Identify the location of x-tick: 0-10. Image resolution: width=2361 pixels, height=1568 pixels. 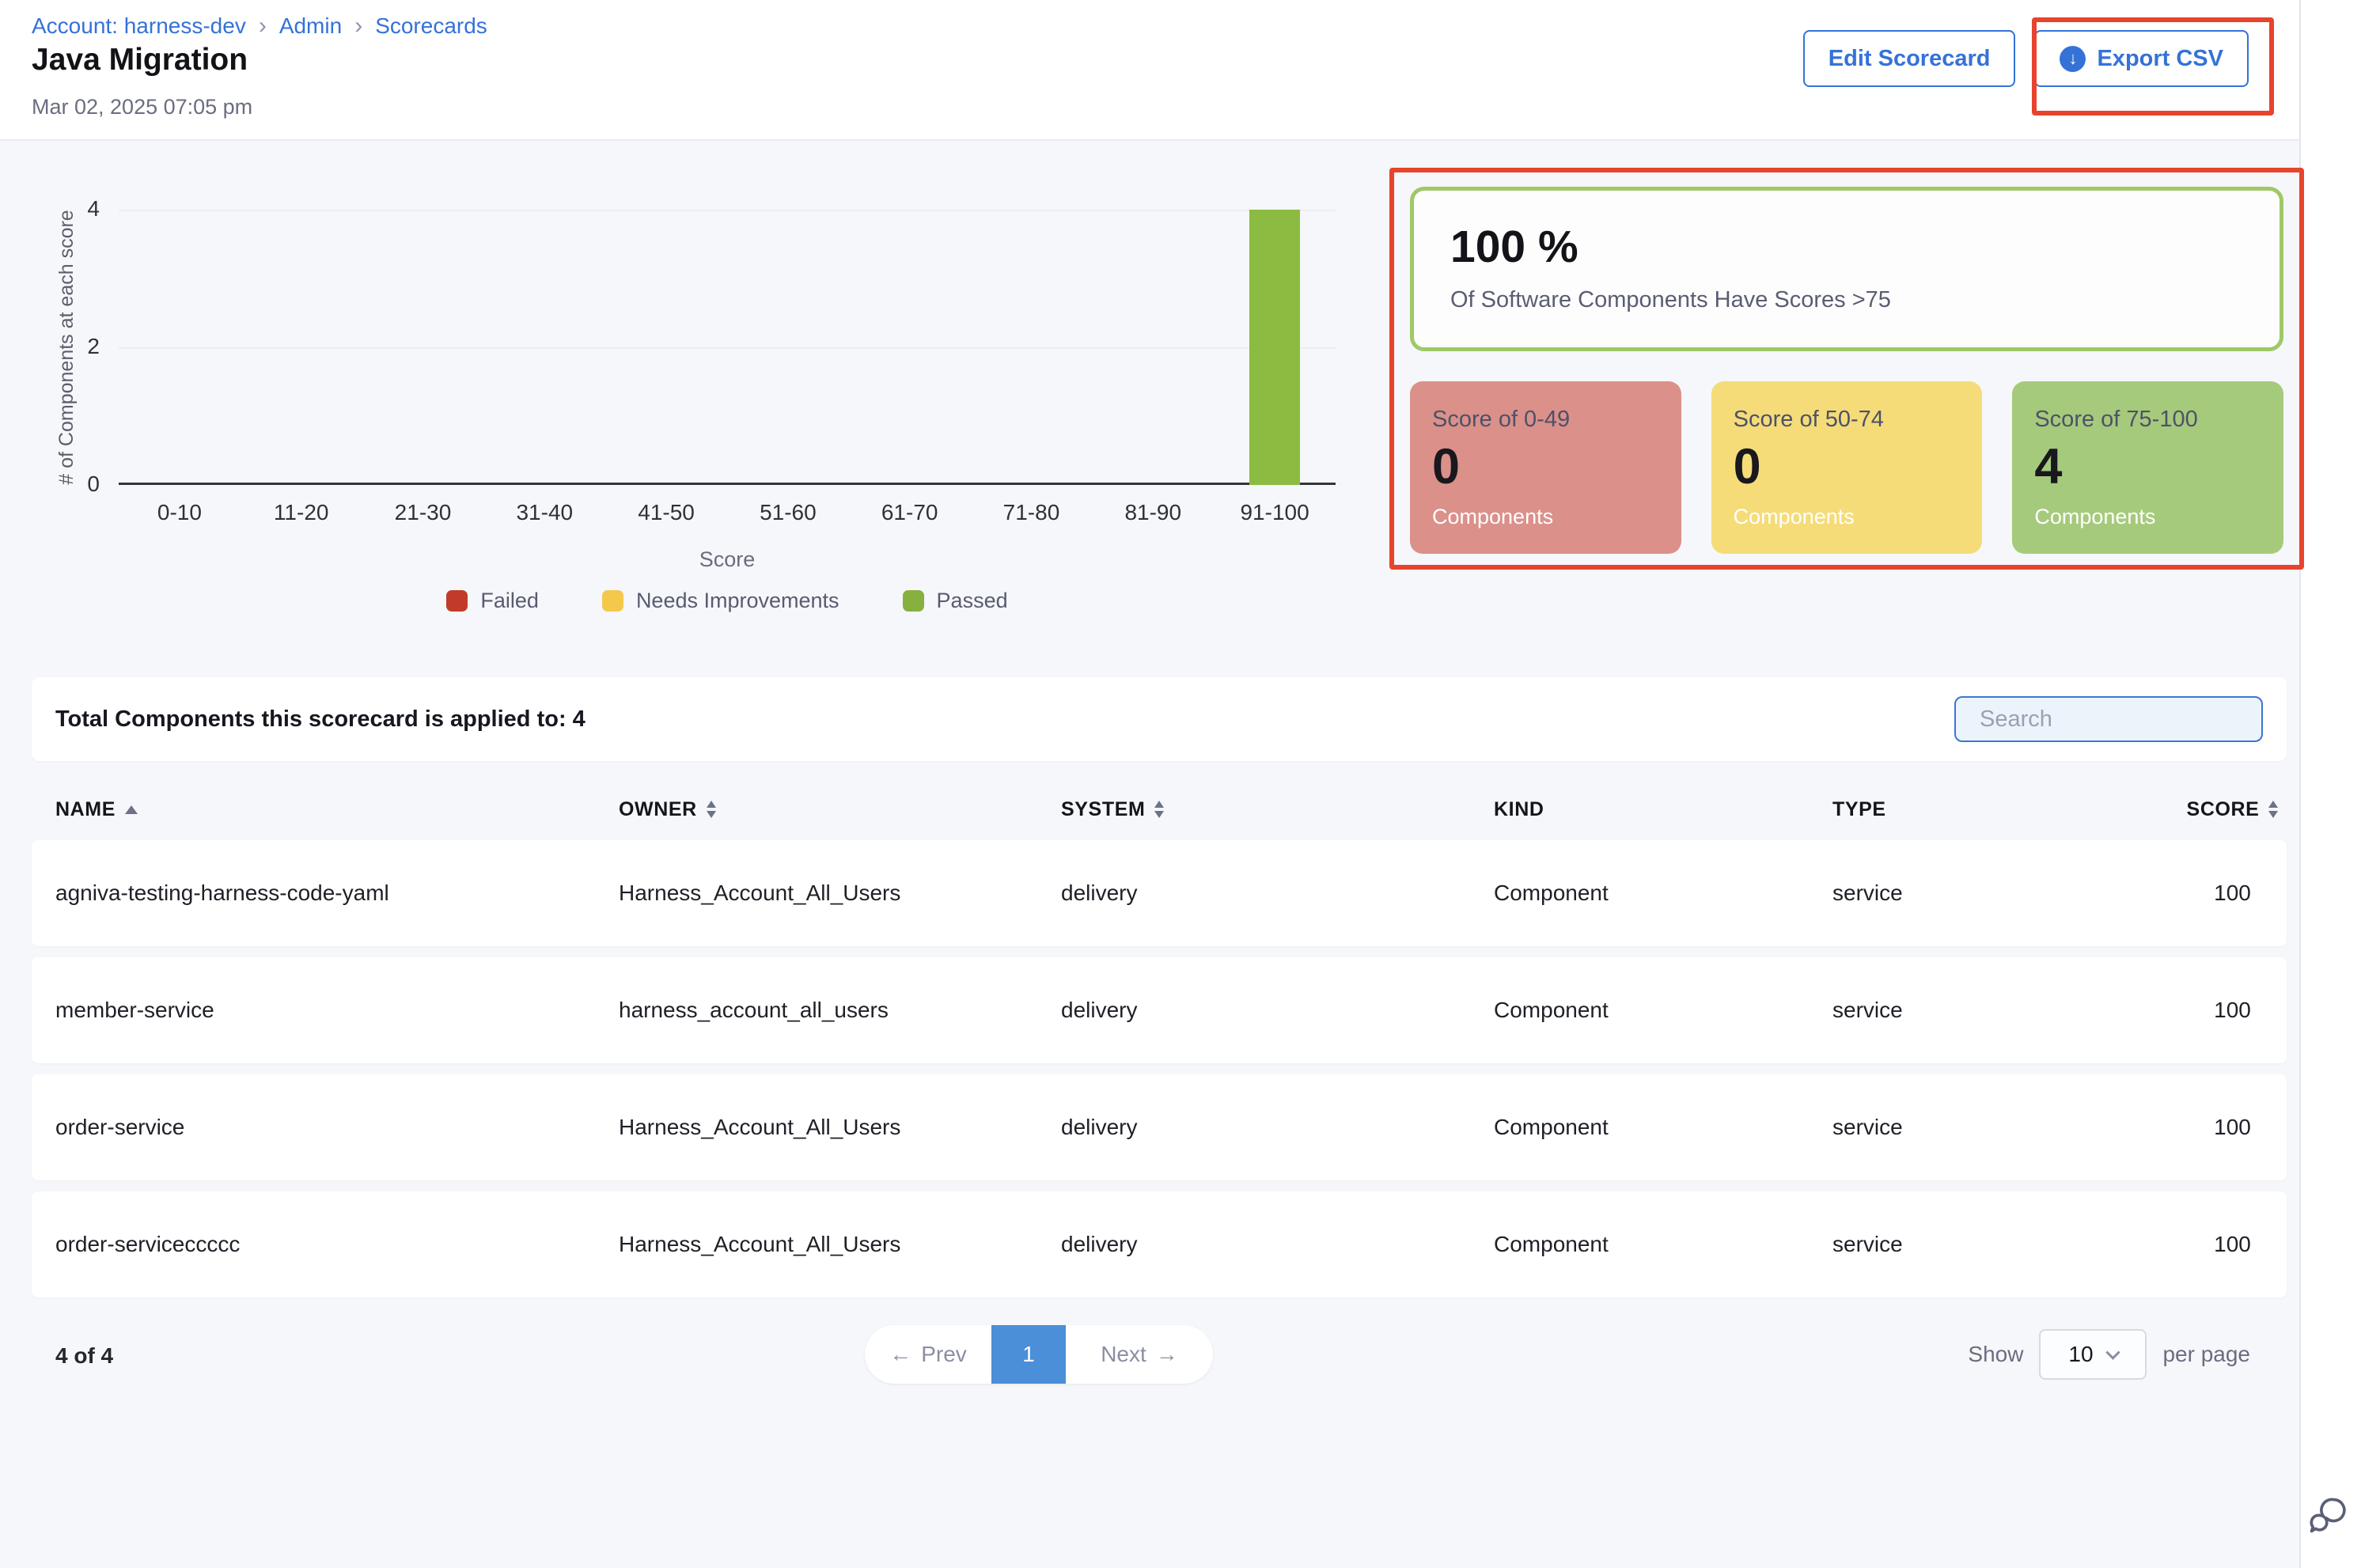
(179, 512).